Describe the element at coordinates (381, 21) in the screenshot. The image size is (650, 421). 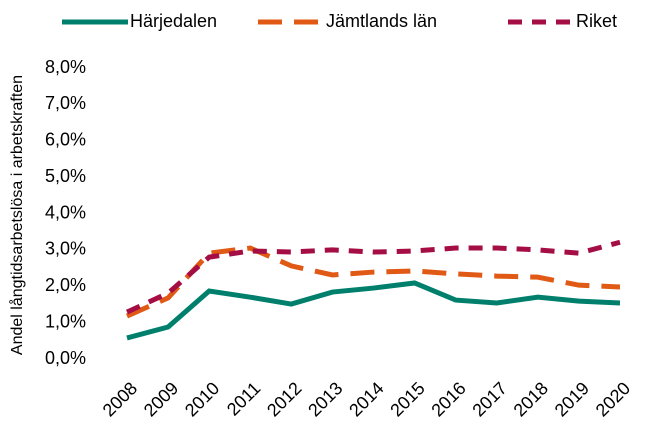
I see `legend-label: Jämtlands län` at that location.